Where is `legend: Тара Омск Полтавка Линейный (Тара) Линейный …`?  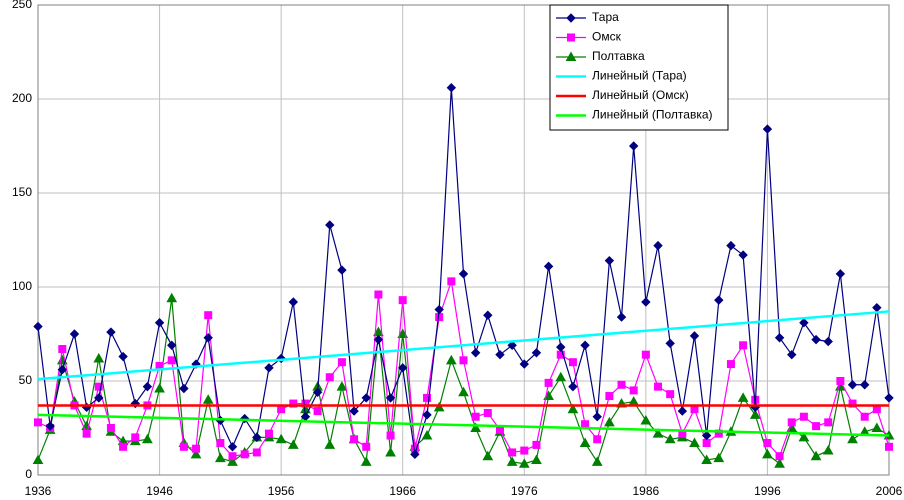 legend: Тара Омск Полтавка Линейный (Тара) Линейный … is located at coordinates (639, 67).